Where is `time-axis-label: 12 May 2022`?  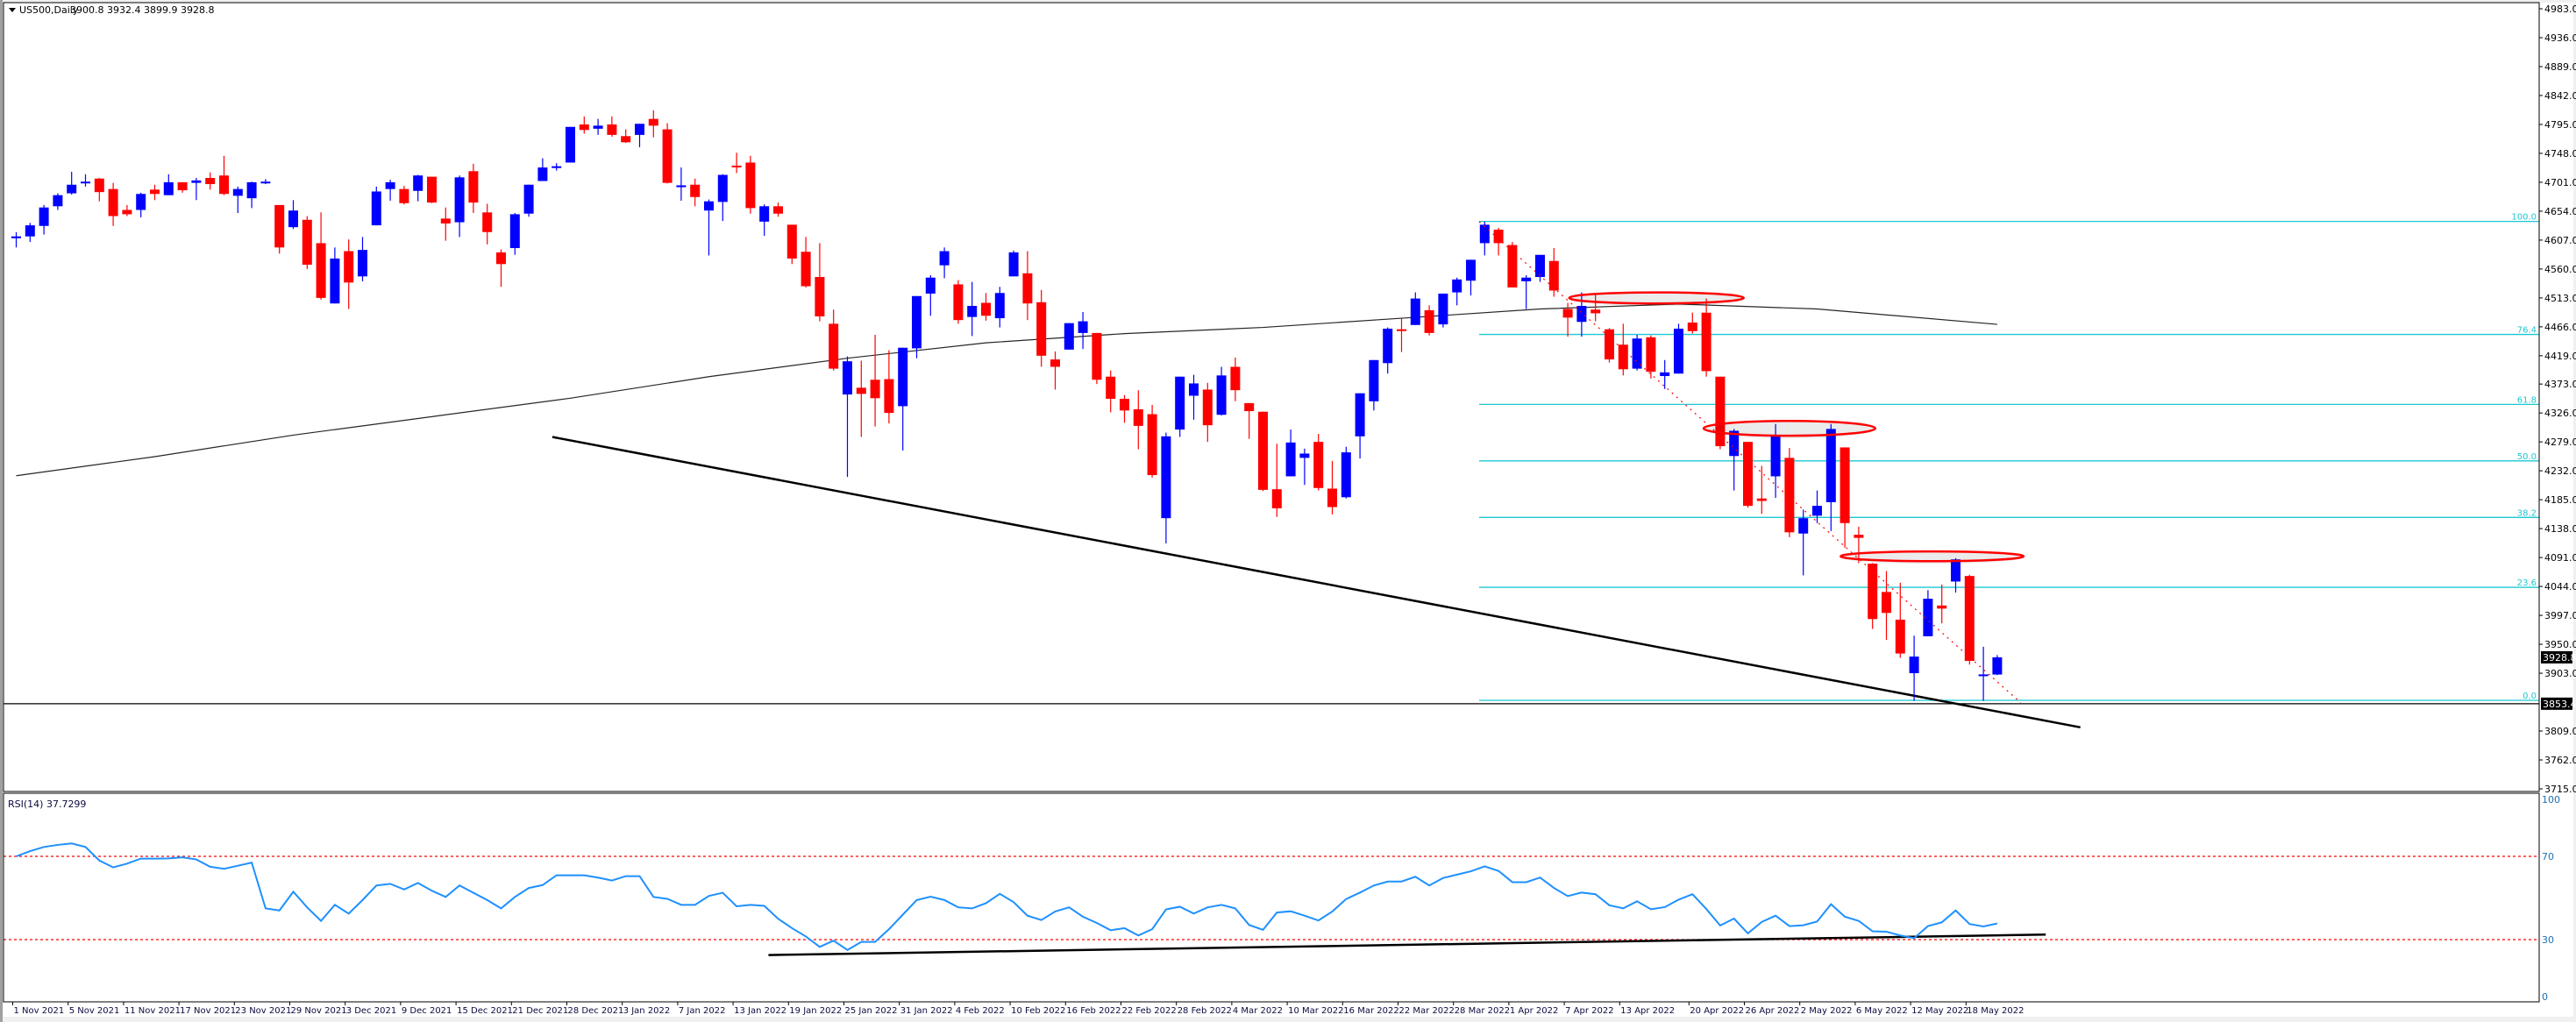
time-axis-label: 12 May 2022 is located at coordinates (1939, 1011).